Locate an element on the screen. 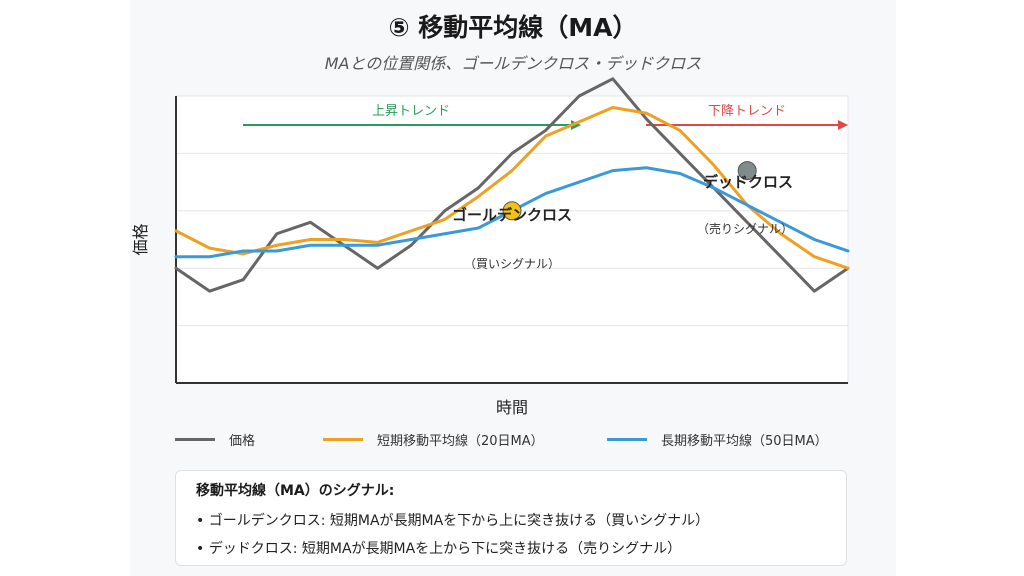  golden-cross-marker is located at coordinates (512, 211).